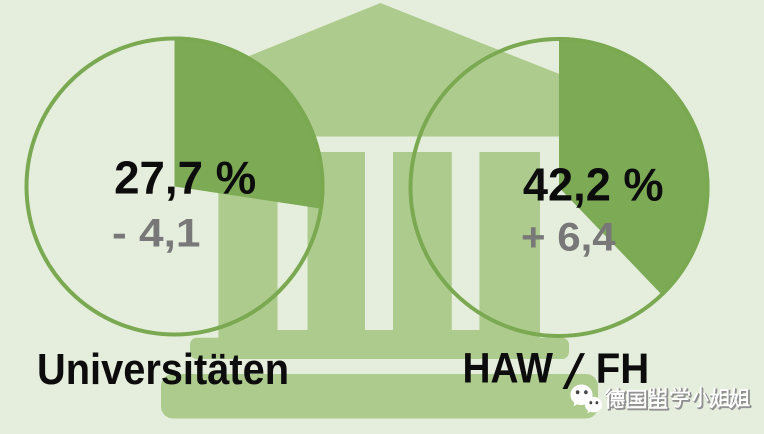 Image resolution: width=764 pixels, height=434 pixels. Describe the element at coordinates (185, 177) in the screenshot. I see `svg-text: 27,7 %` at that location.